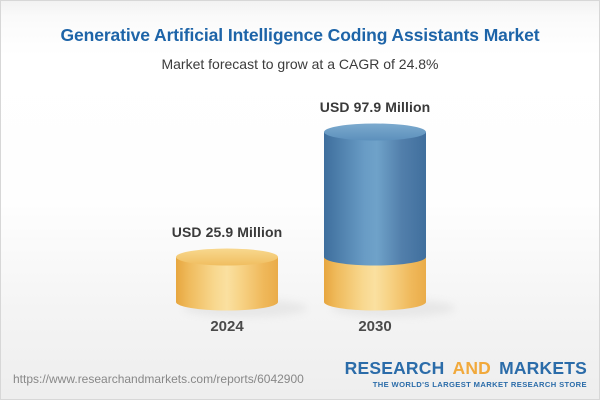 The image size is (600, 400). I want to click on bar-2024-segment, so click(227, 284).